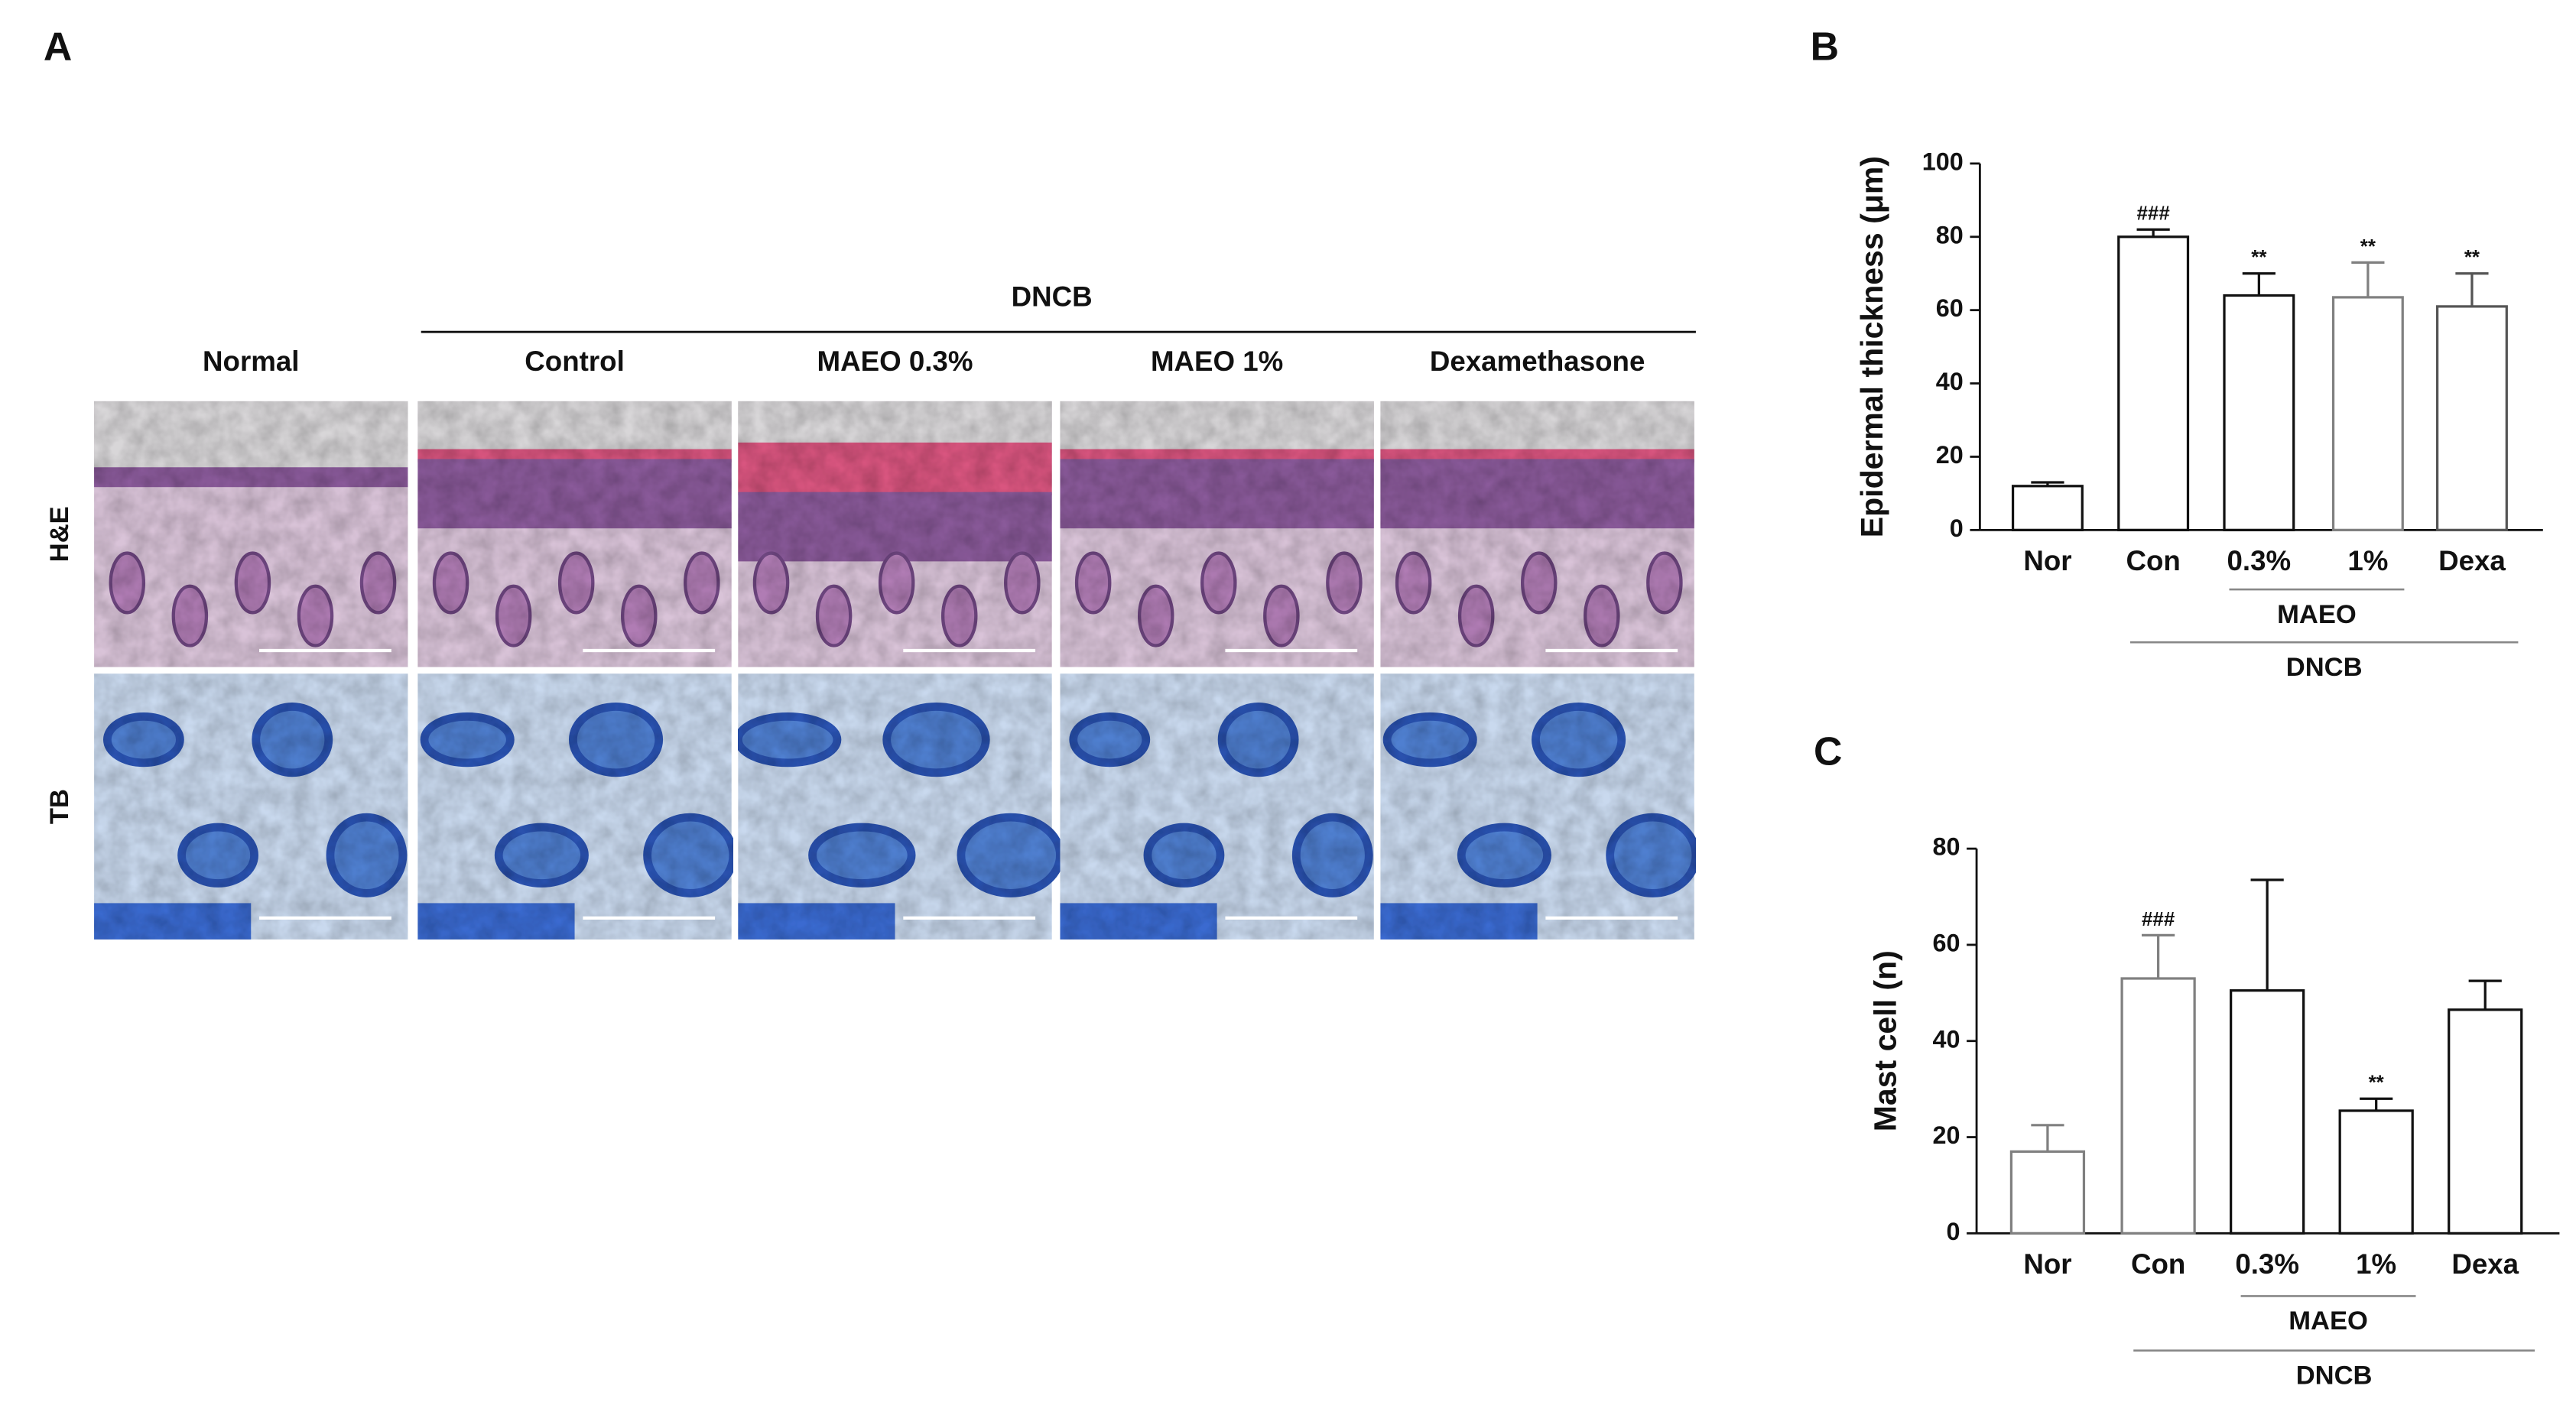 The image size is (2576, 1415). Describe the element at coordinates (1885, 1040) in the screenshot. I see `y-axis-label: Mast cell (n)` at that location.